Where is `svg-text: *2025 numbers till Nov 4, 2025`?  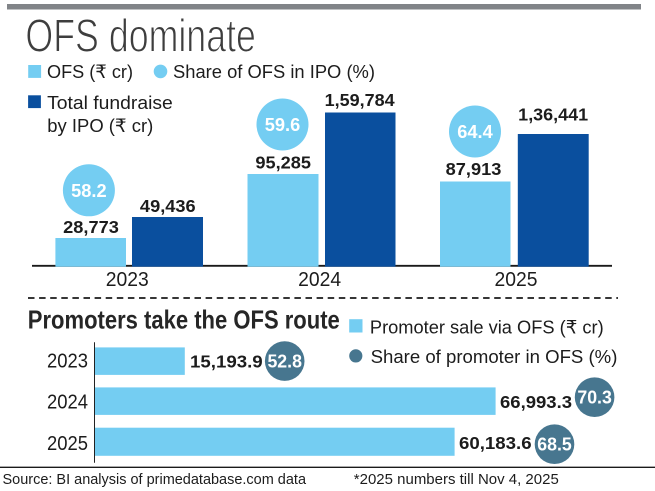
svg-text: *2025 numbers till Nov 4, 2025 is located at coordinates (456, 480).